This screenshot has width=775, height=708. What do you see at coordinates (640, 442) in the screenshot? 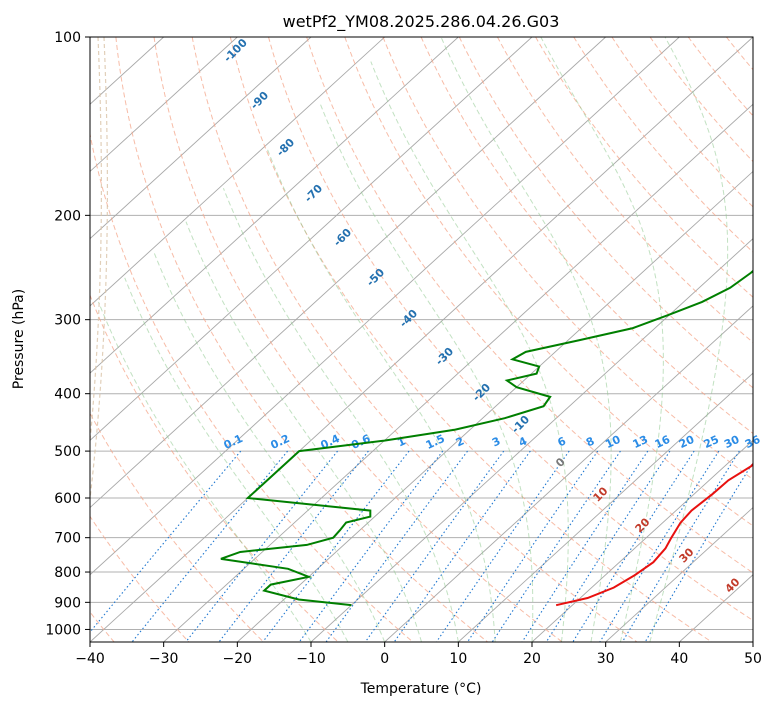
I see `mixing-ratio-label: 13` at bounding box center [640, 442].